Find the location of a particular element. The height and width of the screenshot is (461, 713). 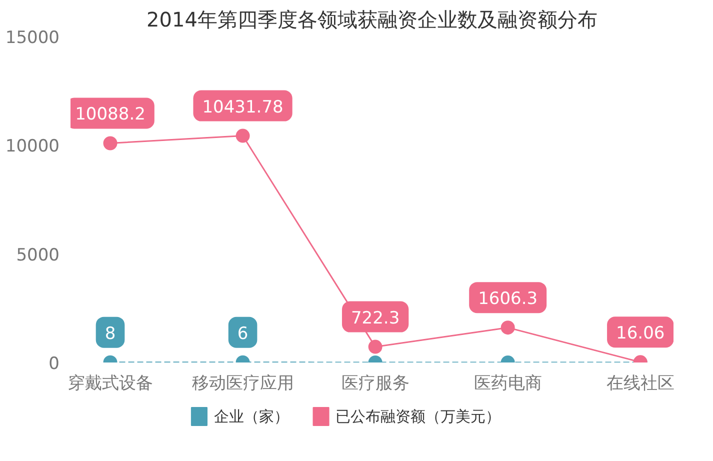

chart-title: 2014年第四季度各领域获融资企业数及融资额分布 is located at coordinates (372, 20).